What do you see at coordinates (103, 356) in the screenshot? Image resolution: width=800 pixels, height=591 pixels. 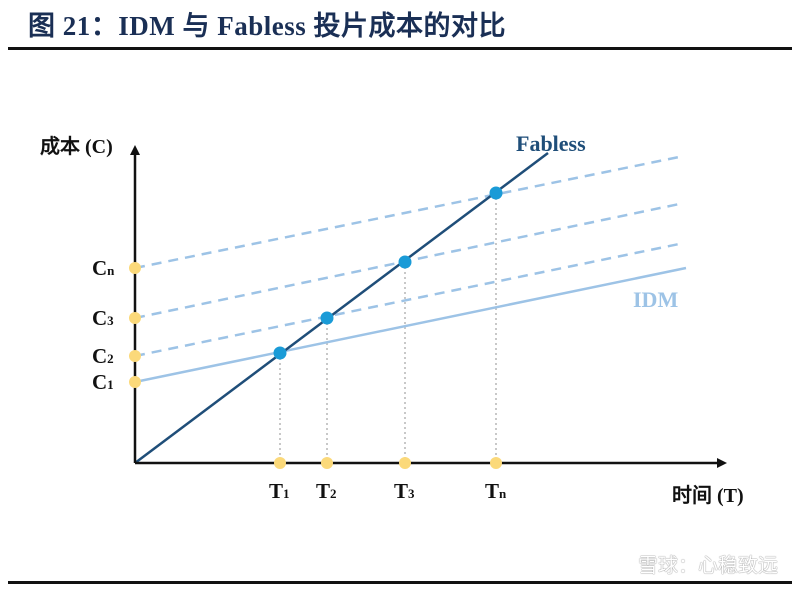 I see `y-tick-label: C2` at bounding box center [103, 356].